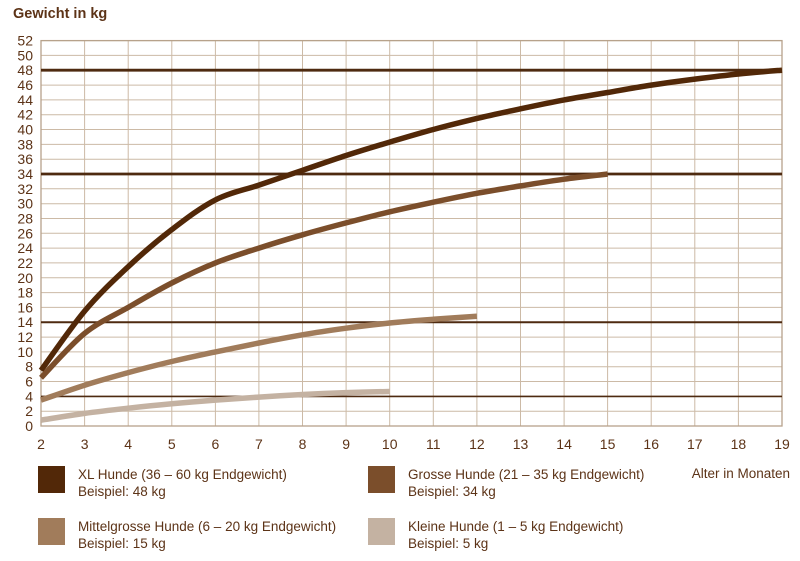  I want to click on y-tick-label: 44, so click(25, 100).